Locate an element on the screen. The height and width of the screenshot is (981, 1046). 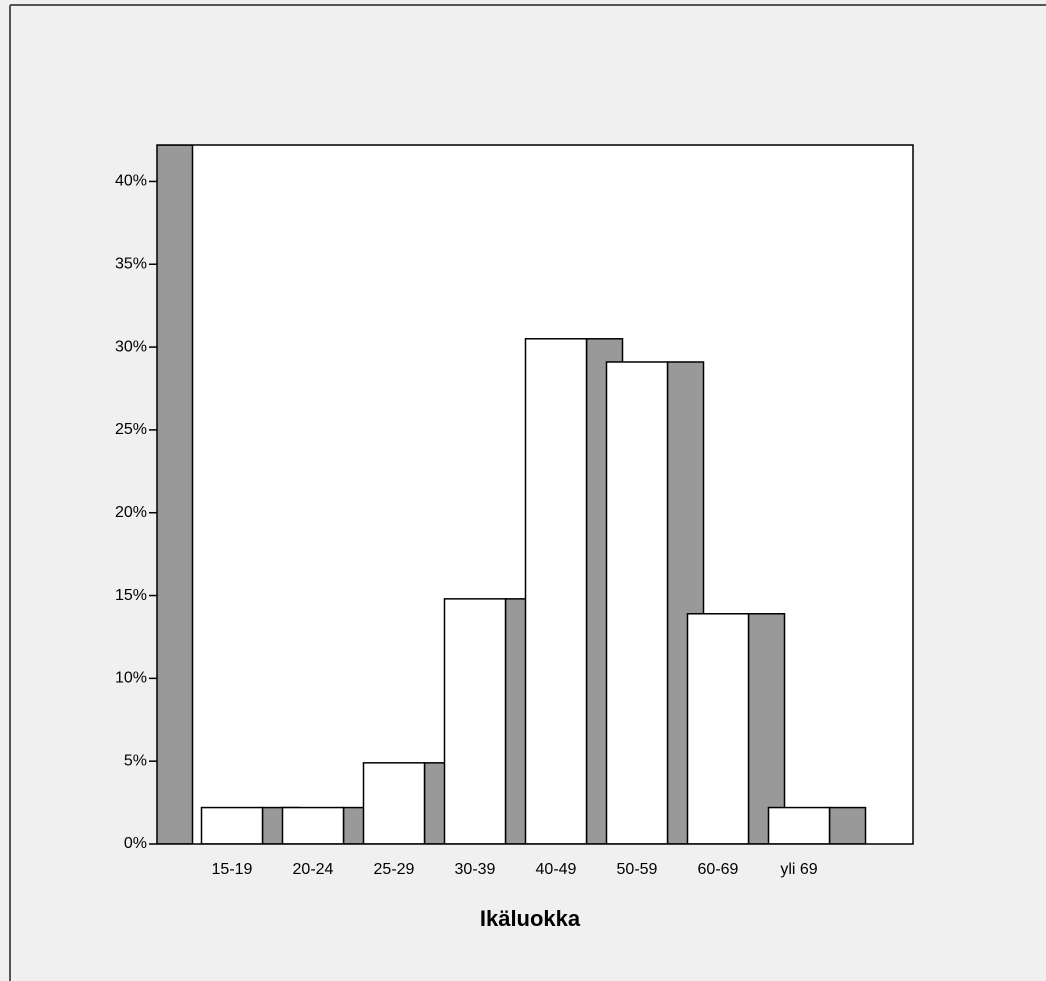
y-tick-label: 15% is located at coordinates (131, 595).